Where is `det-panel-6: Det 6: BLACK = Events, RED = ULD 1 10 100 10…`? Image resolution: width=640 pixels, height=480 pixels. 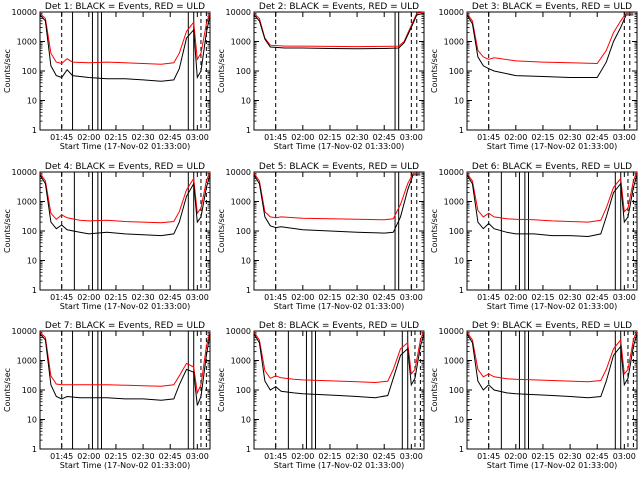
det-panel-6: Det 6: BLACK = Events, RED = ULD 1 10 100 10… is located at coordinates (534, 236).